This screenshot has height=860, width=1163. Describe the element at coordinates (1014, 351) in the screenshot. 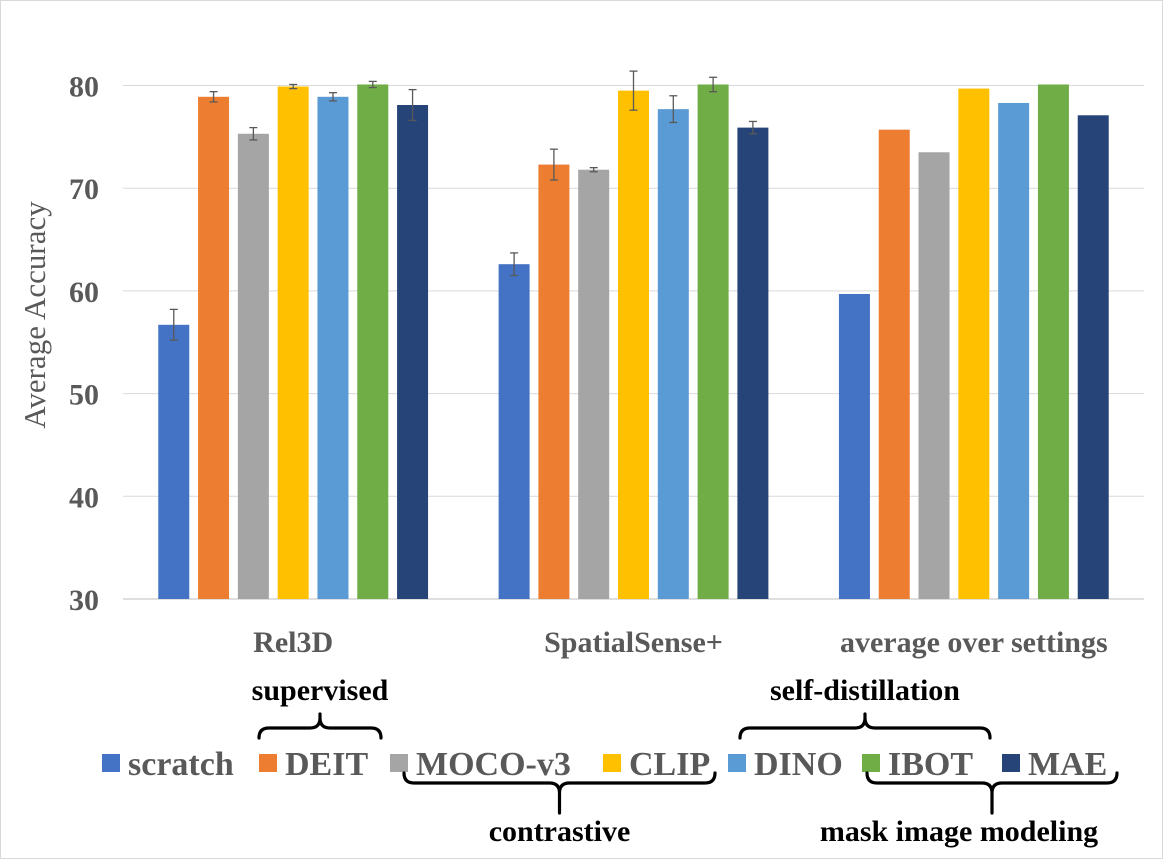

I see `bar-average-over-settings-dino` at that location.